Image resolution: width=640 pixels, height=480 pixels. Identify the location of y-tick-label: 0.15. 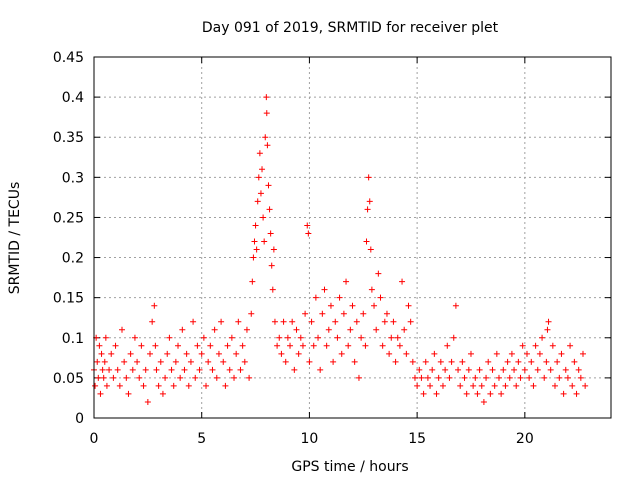
(68, 299).